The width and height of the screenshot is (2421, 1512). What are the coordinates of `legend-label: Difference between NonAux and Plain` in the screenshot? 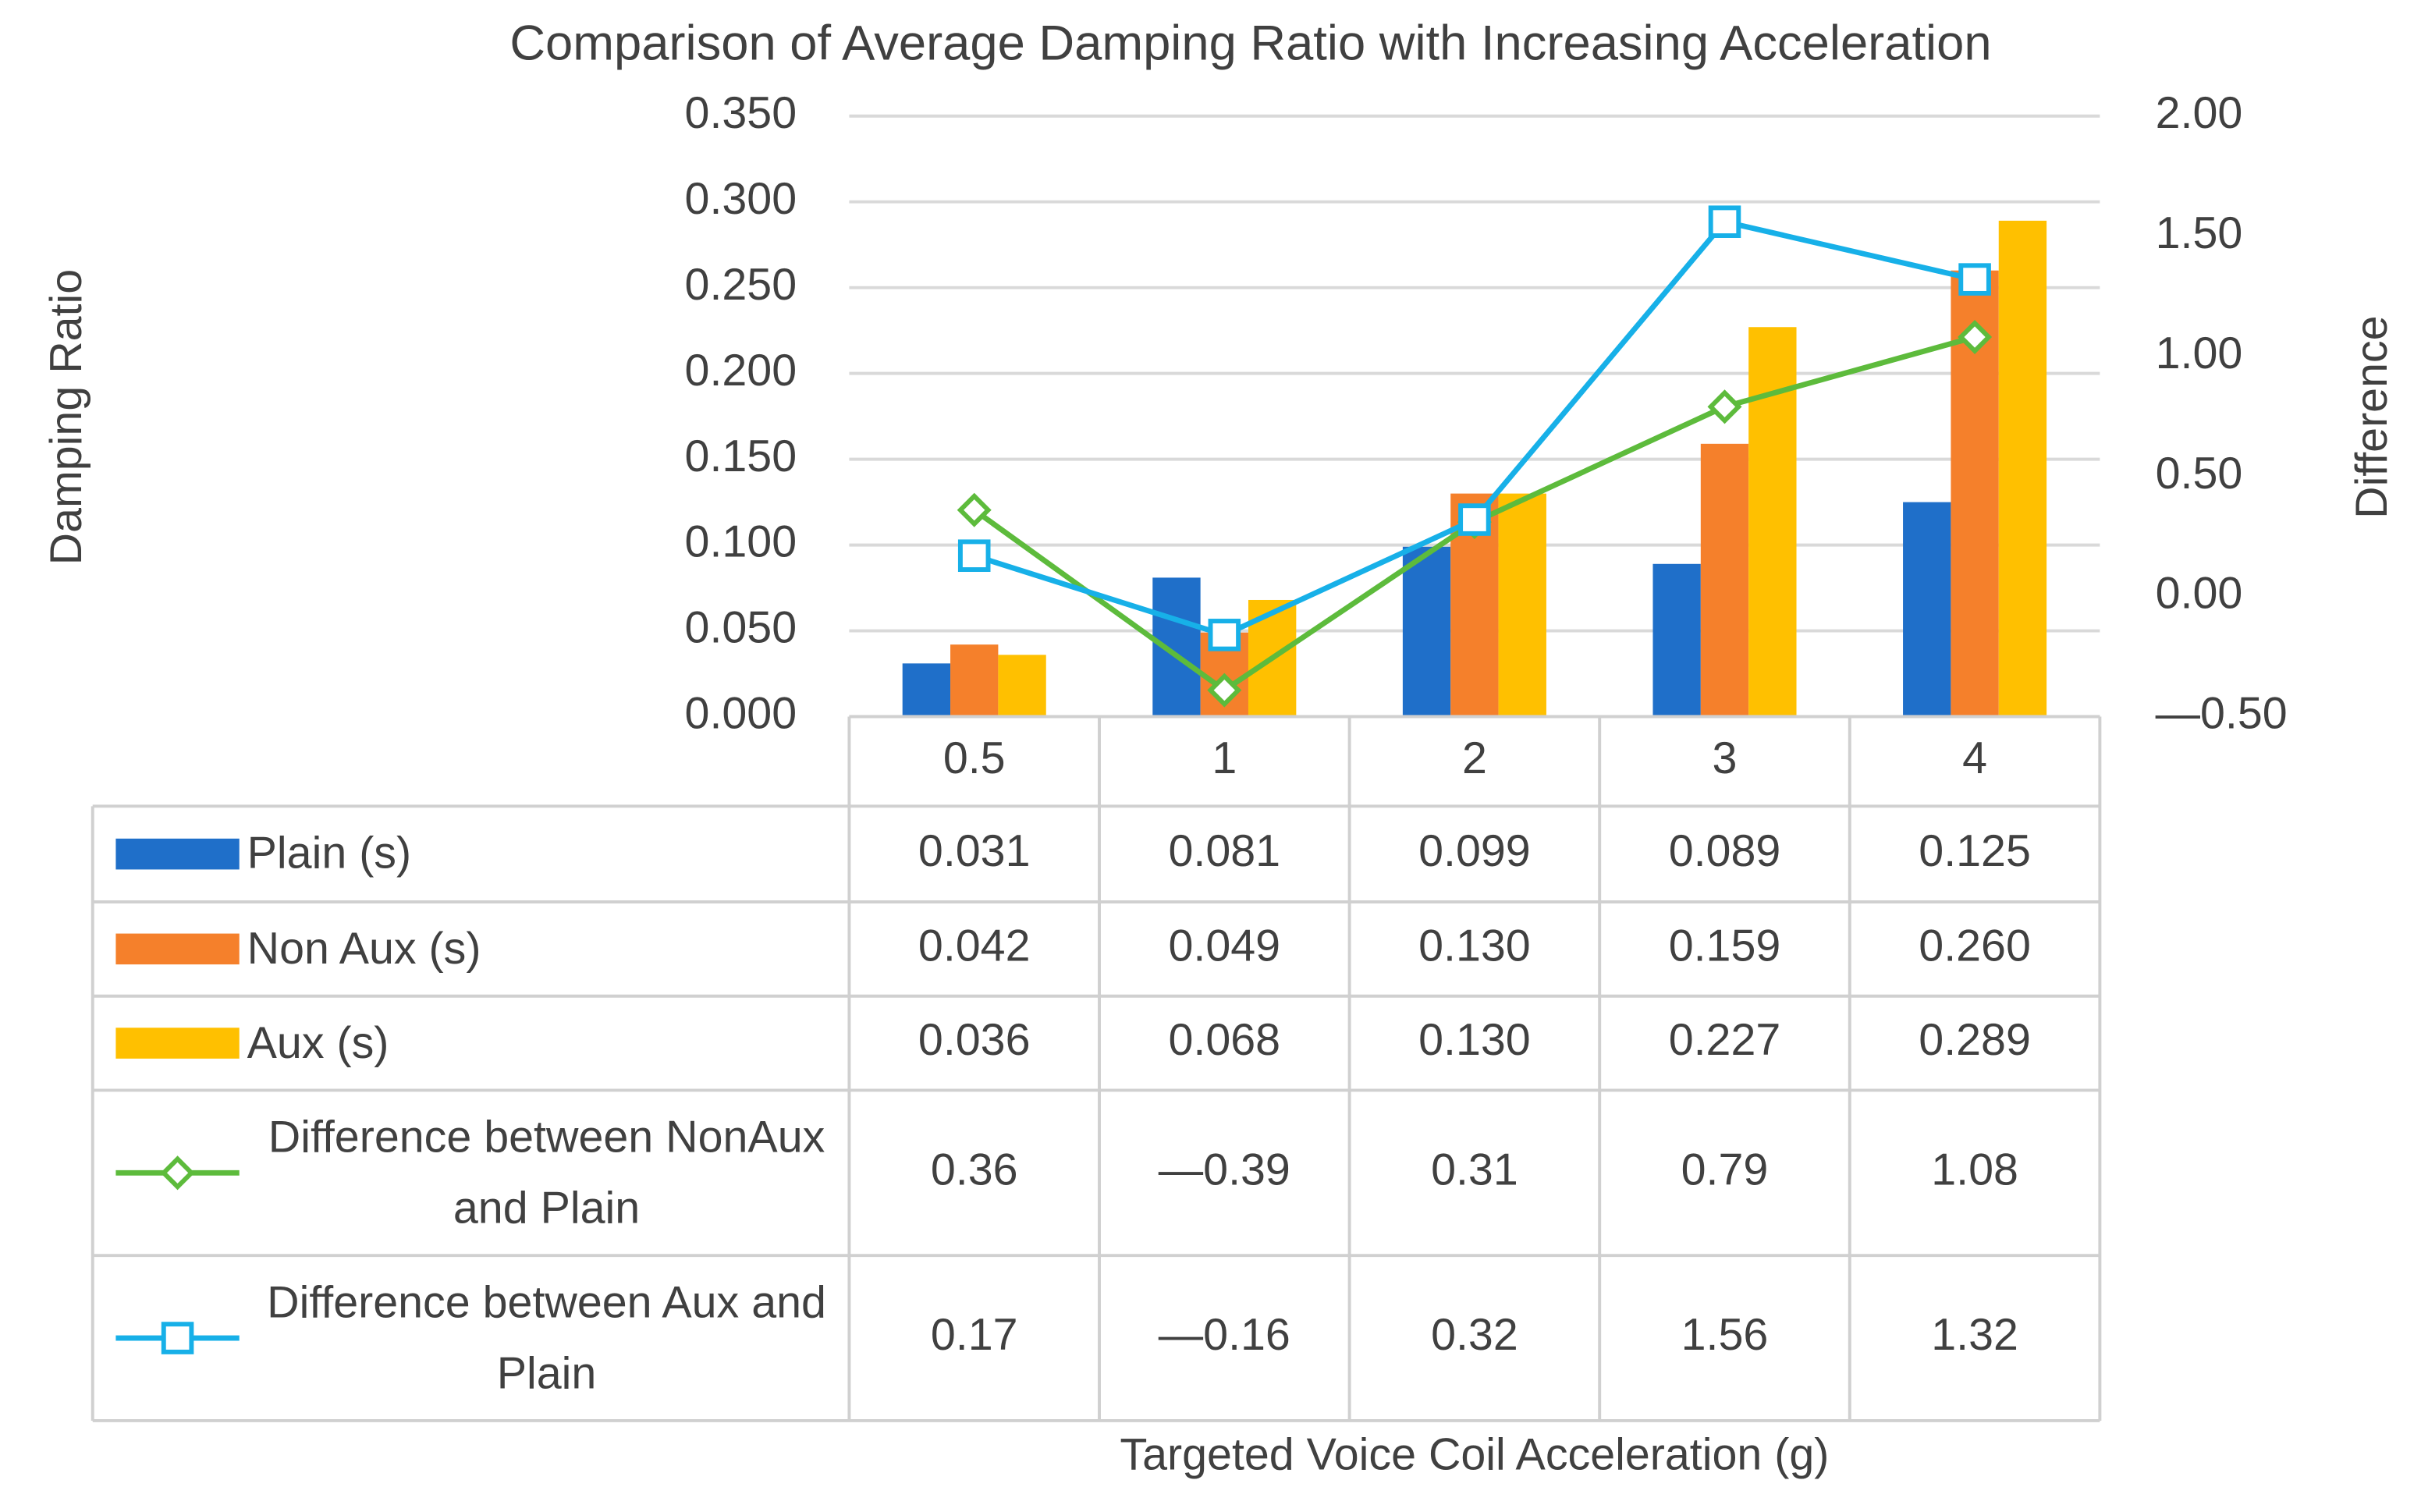 It's located at (546, 1173).